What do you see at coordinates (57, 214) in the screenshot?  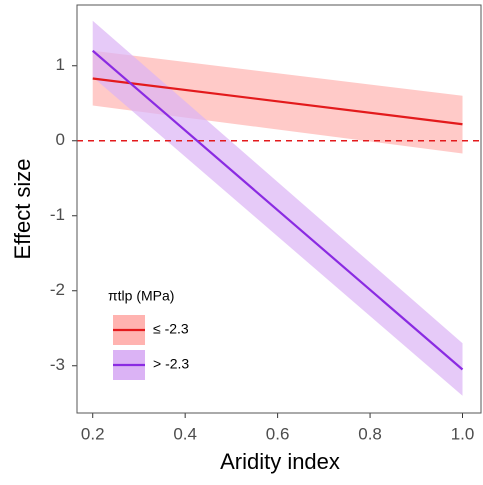 I see `y-tick-label: -1` at bounding box center [57, 214].